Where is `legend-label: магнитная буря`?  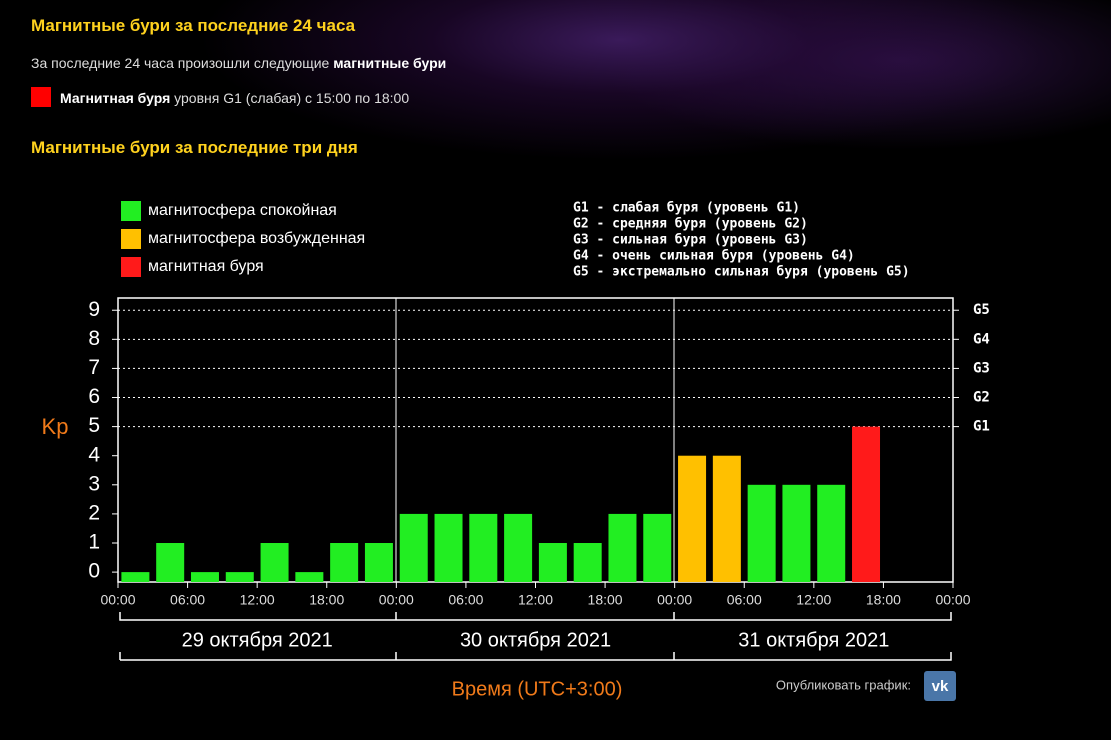 legend-label: магнитная буря is located at coordinates (206, 266).